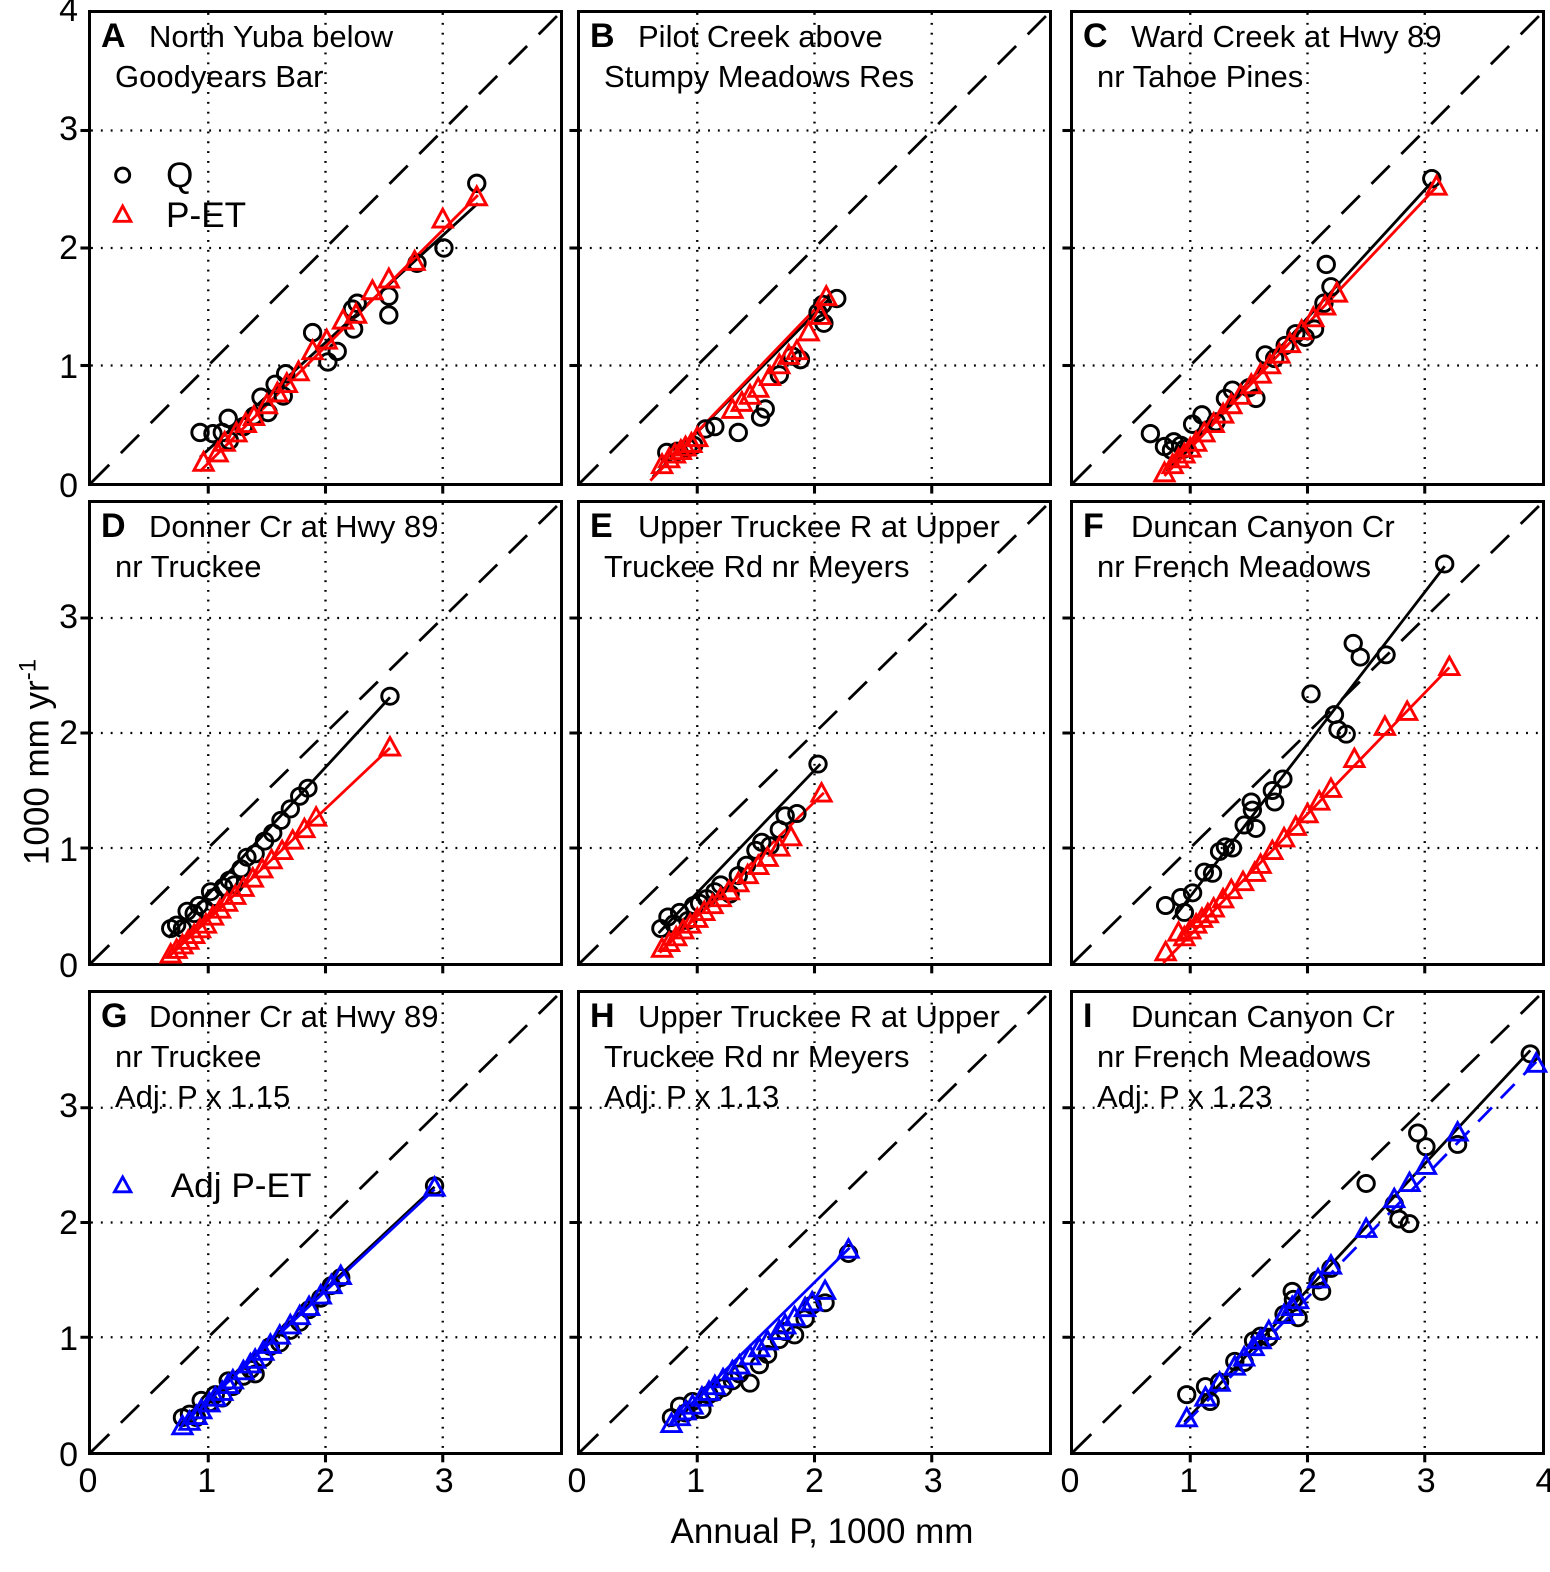  What do you see at coordinates (188, 566) in the screenshot?
I see `panel-title-continuation: nr Truckee` at bounding box center [188, 566].